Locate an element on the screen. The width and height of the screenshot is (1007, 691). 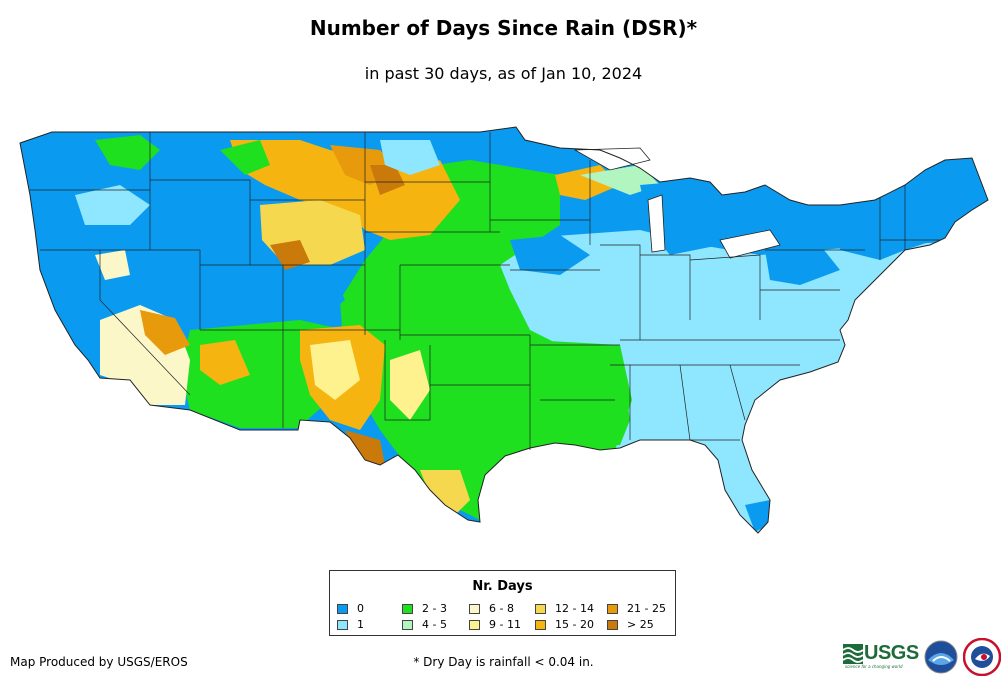
dsr-zone-12-14-stx is located at coordinates (445, 492).